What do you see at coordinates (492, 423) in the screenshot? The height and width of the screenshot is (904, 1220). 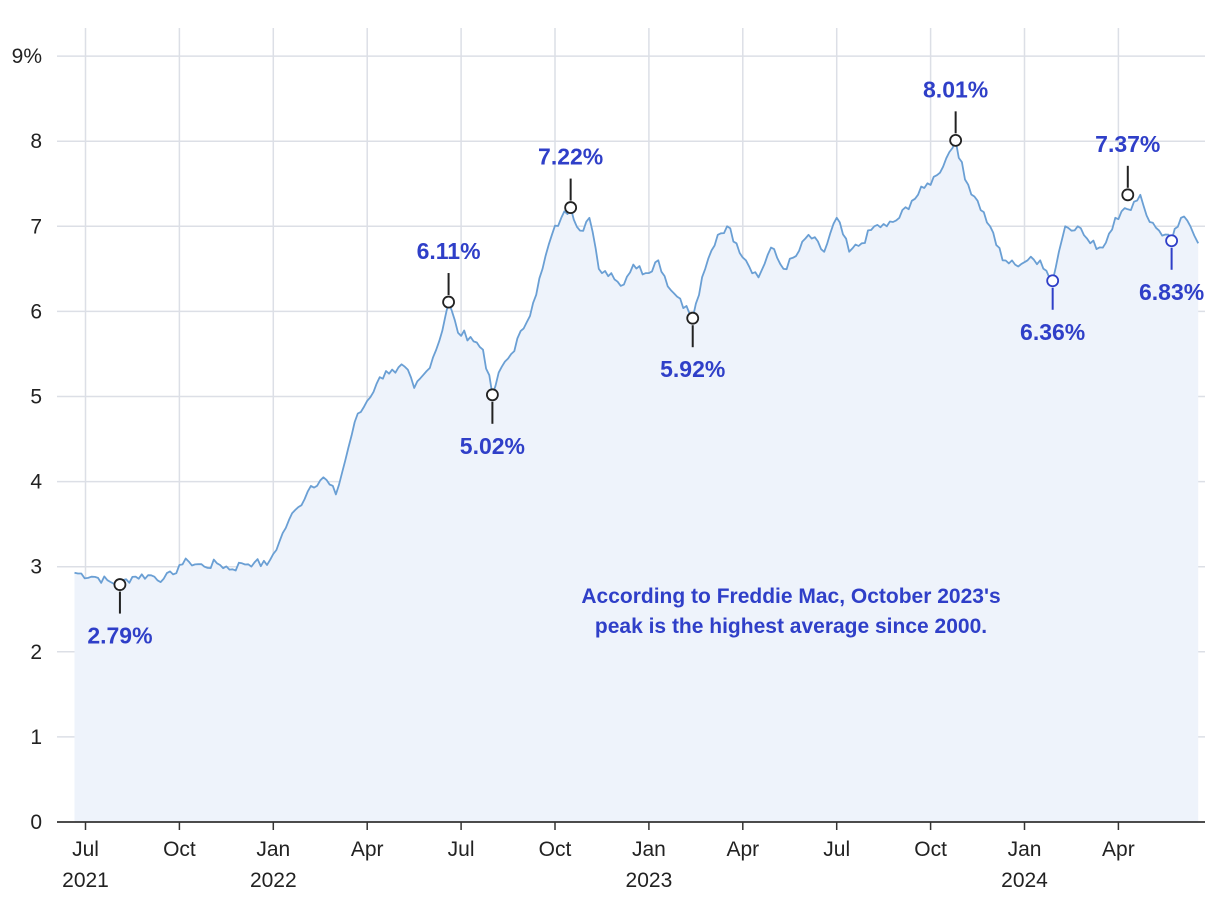 I see `annotation: 5.02%` at bounding box center [492, 423].